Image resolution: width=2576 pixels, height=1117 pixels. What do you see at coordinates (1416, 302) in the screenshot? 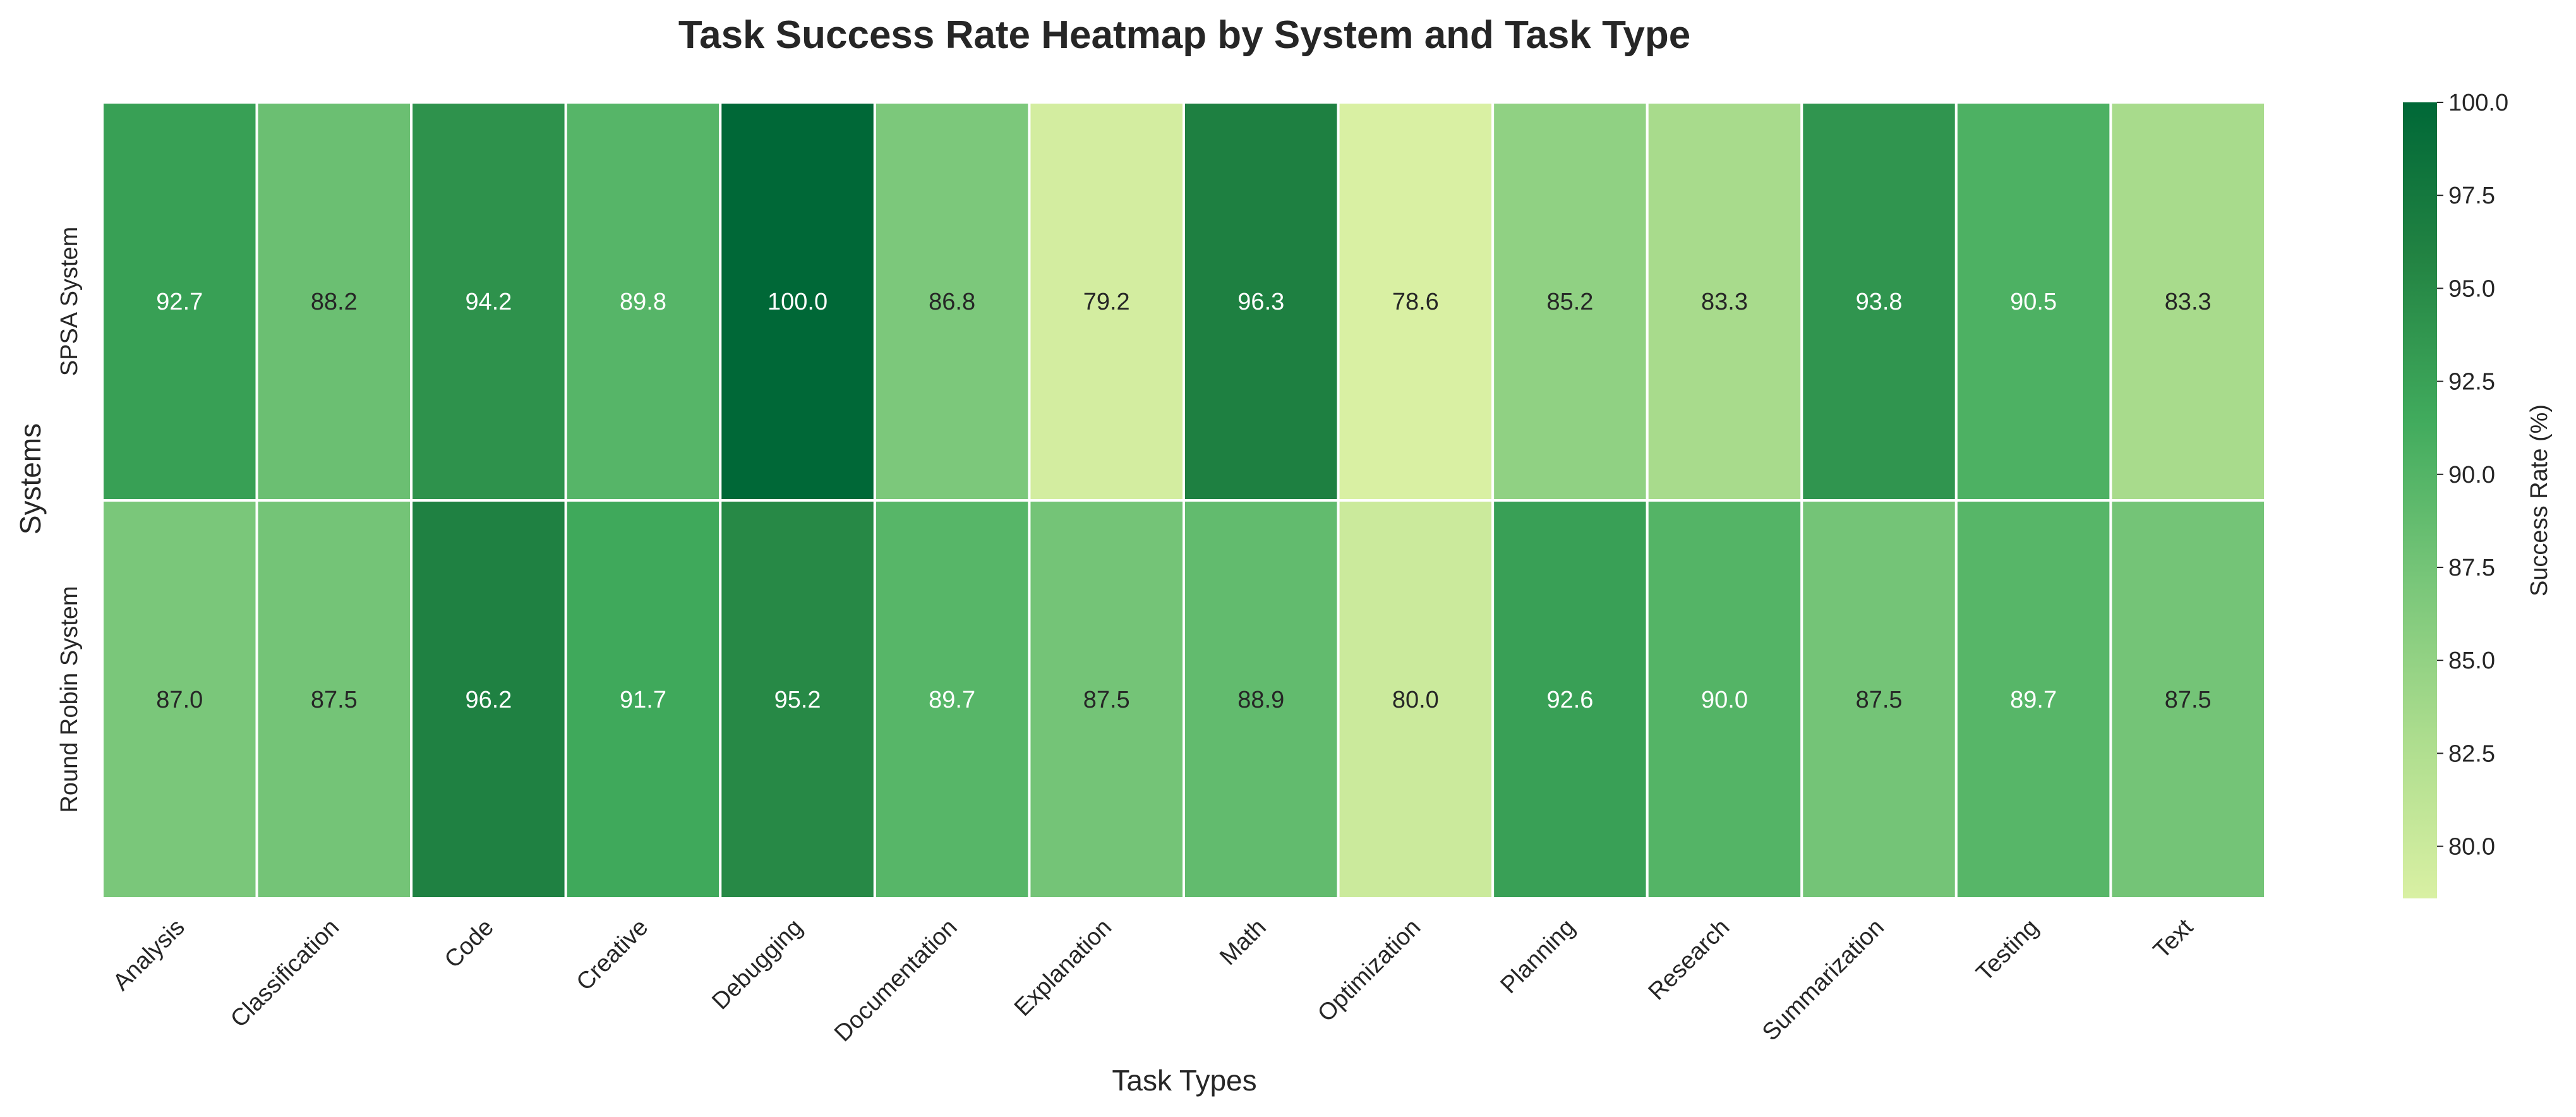
I see `cell-value-label: 78.6` at bounding box center [1416, 302].